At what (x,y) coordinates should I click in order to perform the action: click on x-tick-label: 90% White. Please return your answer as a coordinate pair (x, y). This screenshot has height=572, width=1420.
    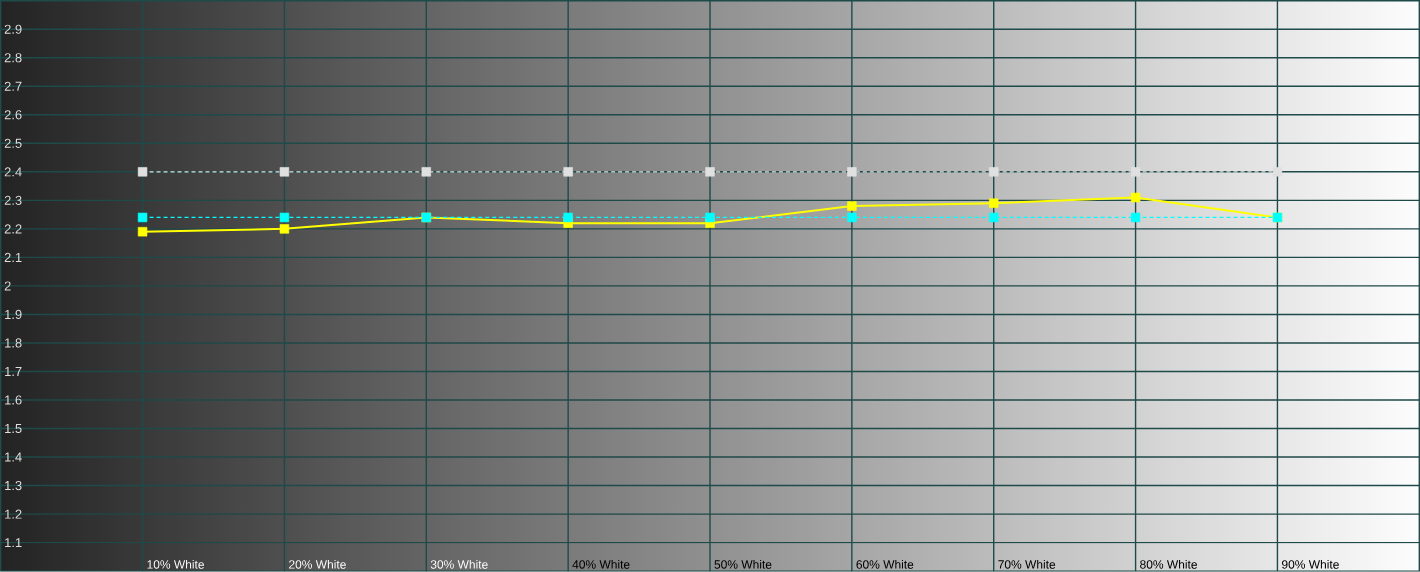
    Looking at the image, I should click on (1310, 564).